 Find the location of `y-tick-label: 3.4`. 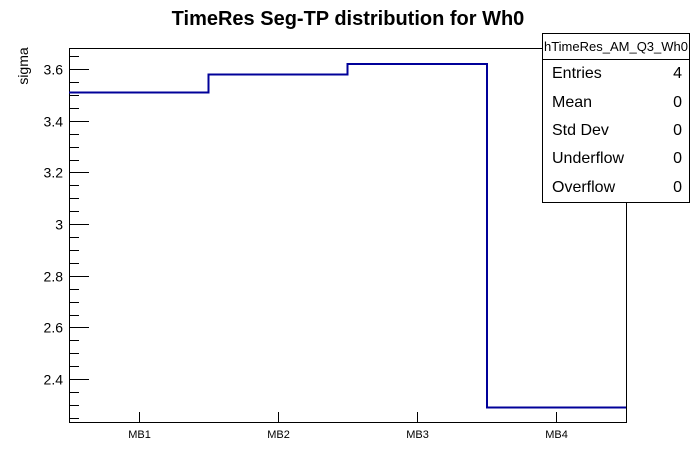

y-tick-label: 3.4 is located at coordinates (54, 122).